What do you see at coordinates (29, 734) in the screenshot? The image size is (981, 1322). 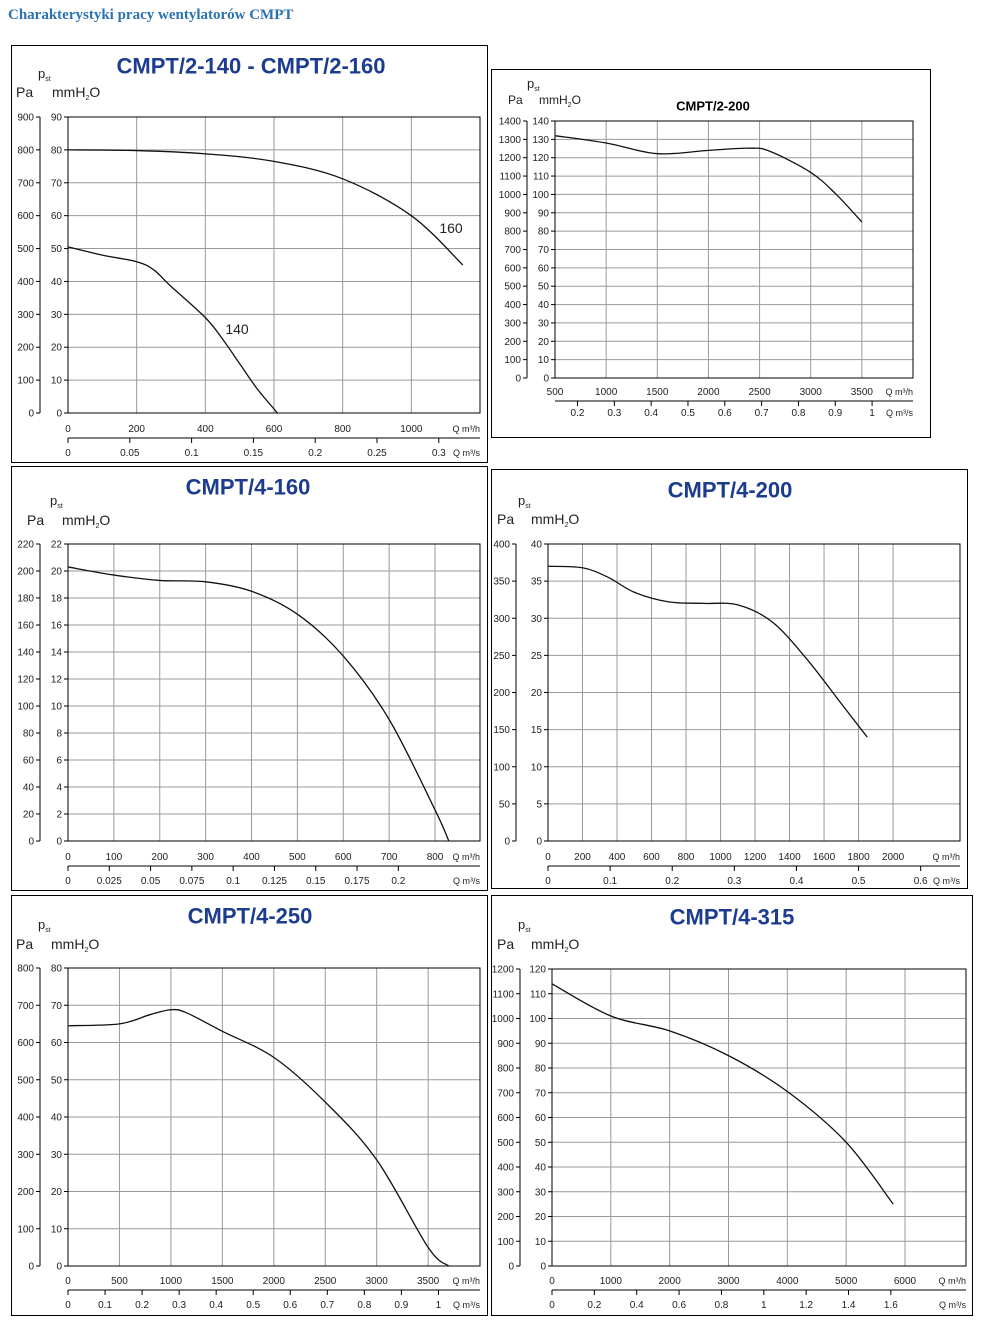 I see `y-pa-tick-label: 80` at bounding box center [29, 734].